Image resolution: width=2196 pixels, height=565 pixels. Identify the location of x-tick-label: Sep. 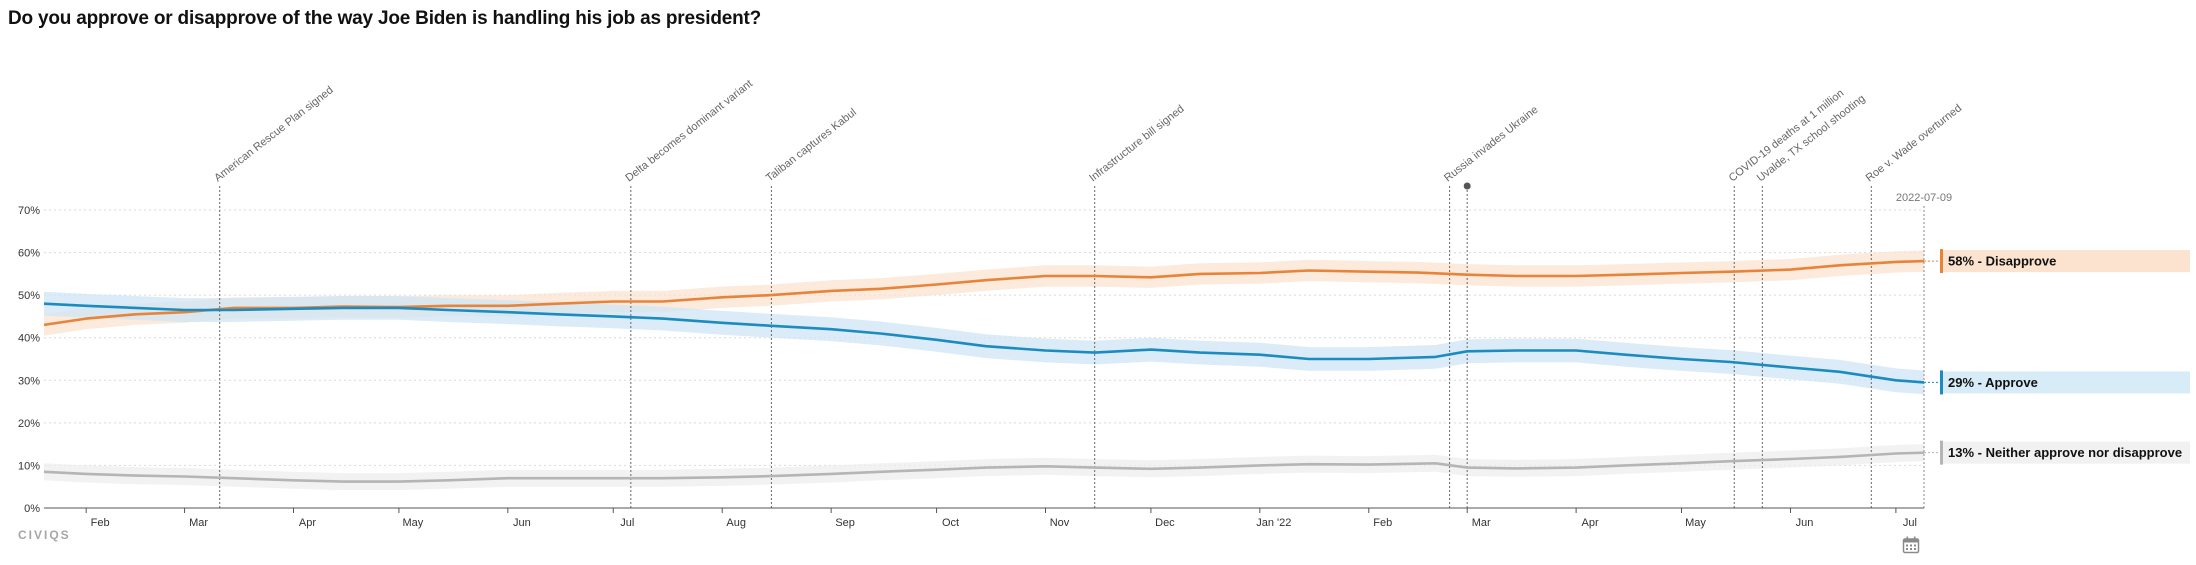
(845, 523).